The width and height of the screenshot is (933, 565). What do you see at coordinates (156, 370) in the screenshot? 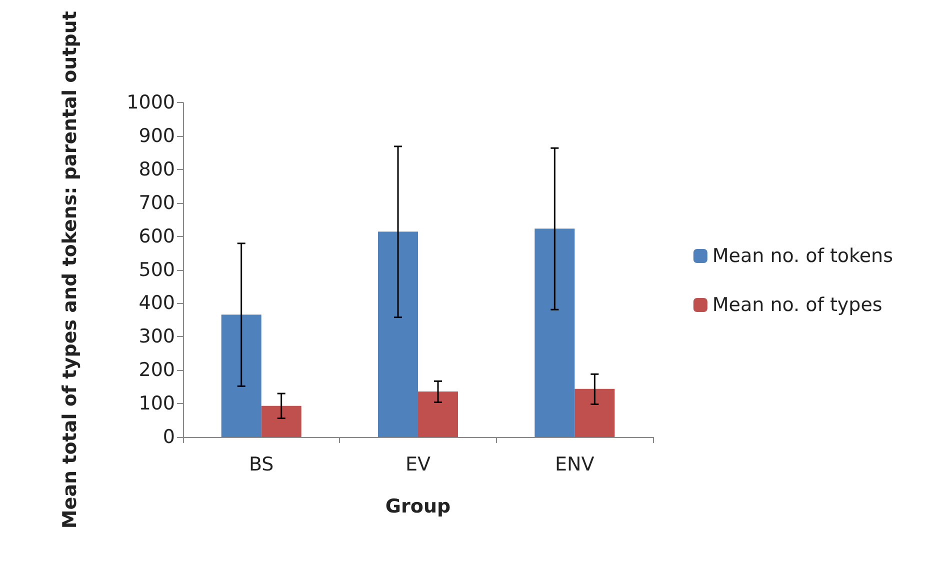
I see `y-tick-label: 200` at bounding box center [156, 370].